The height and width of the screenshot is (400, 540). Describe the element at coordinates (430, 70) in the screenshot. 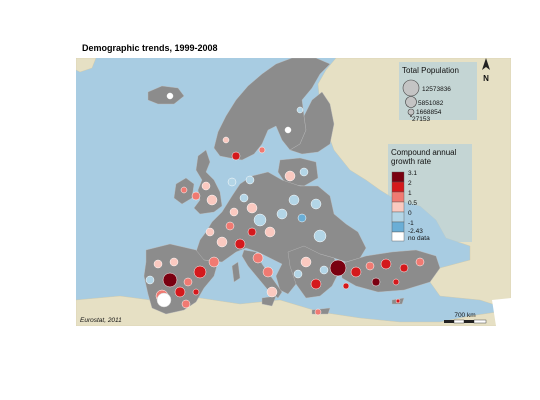

I see `population-legend-title: Total Population` at that location.